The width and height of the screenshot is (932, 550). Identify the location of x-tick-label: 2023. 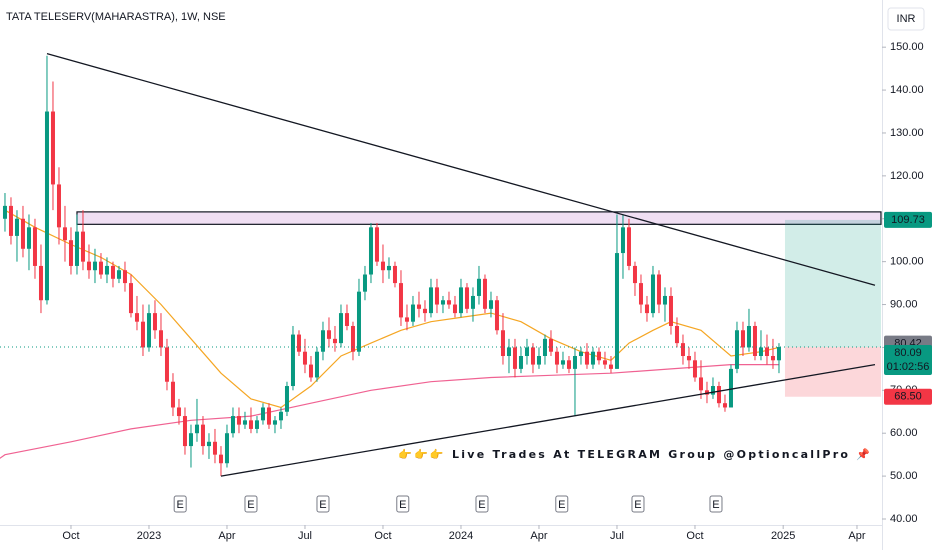
(149, 536).